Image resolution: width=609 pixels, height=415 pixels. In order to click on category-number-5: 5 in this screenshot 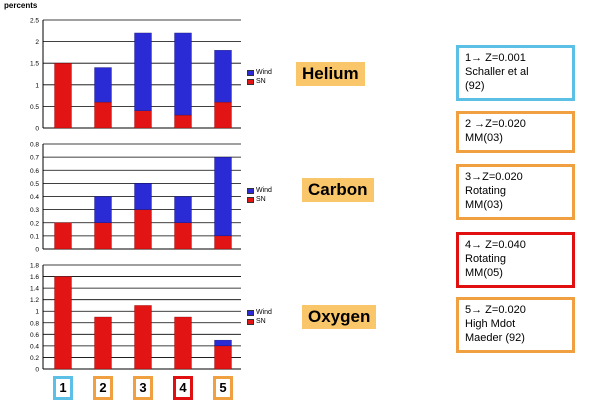, I will do `click(223, 388)`.